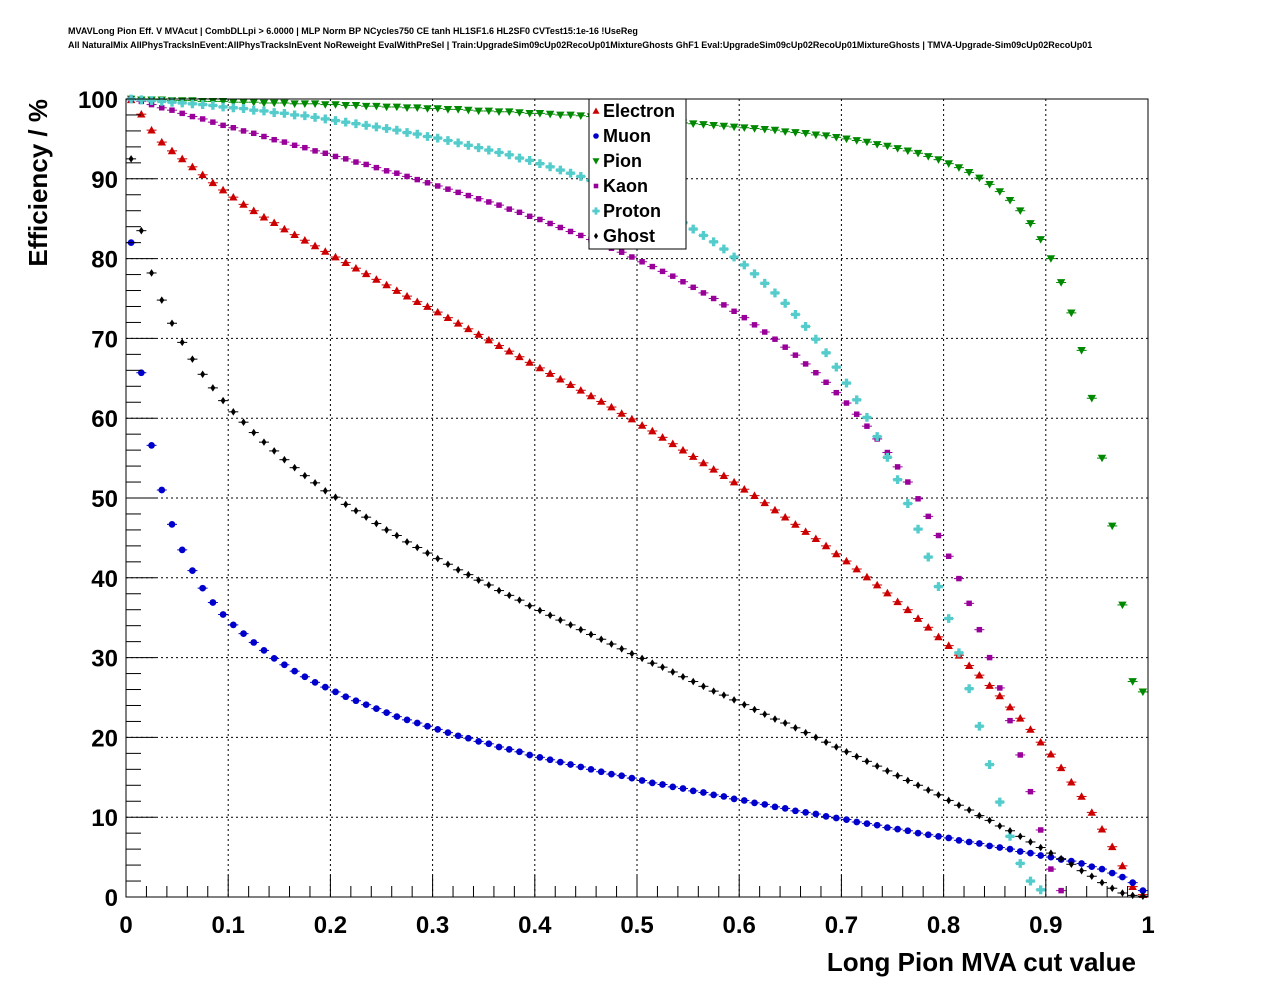 The image size is (1276, 996). I want to click on legend-marker-pion, so click(596, 161).